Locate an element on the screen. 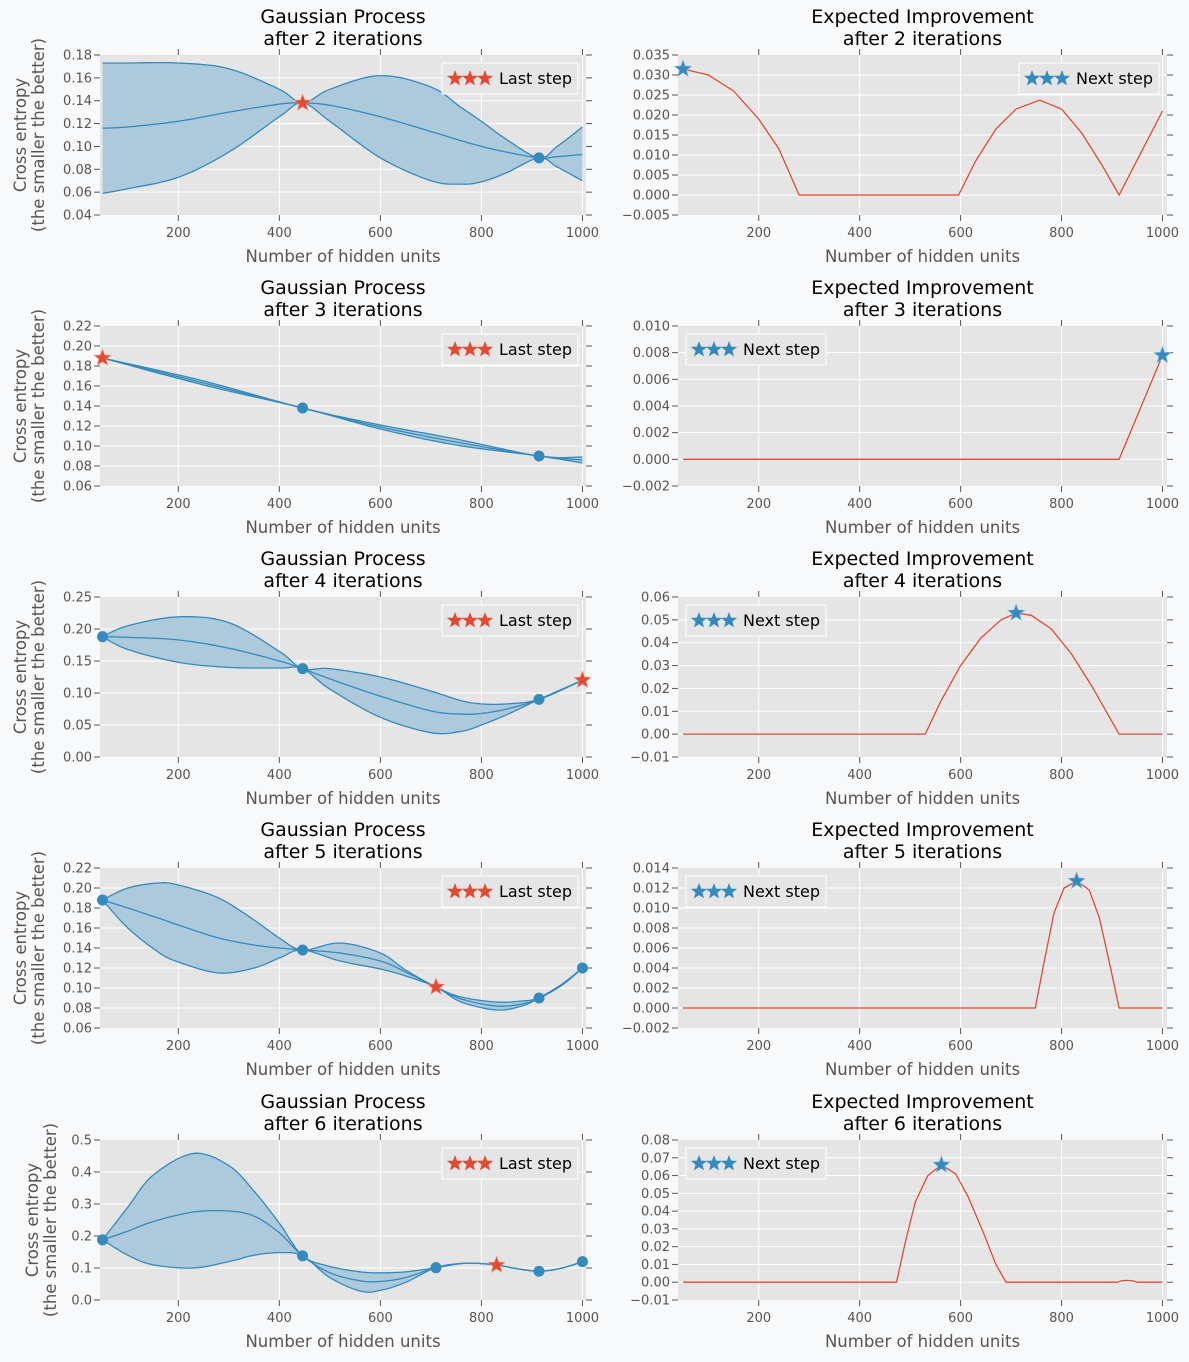 The height and width of the screenshot is (1362, 1189). ytick-label: 0.14 is located at coordinates (77, 949).